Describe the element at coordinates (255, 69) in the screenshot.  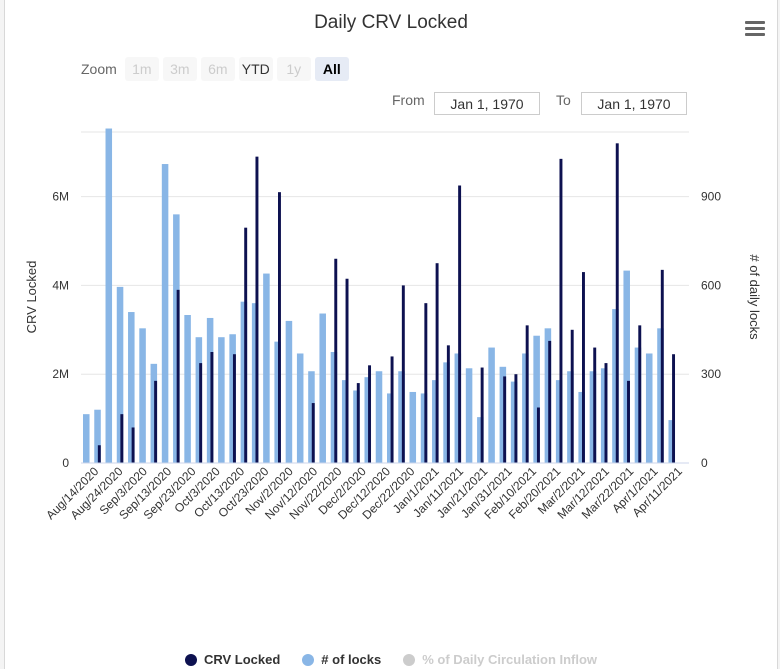
I see `zoom-ytd-button: YTD` at that location.